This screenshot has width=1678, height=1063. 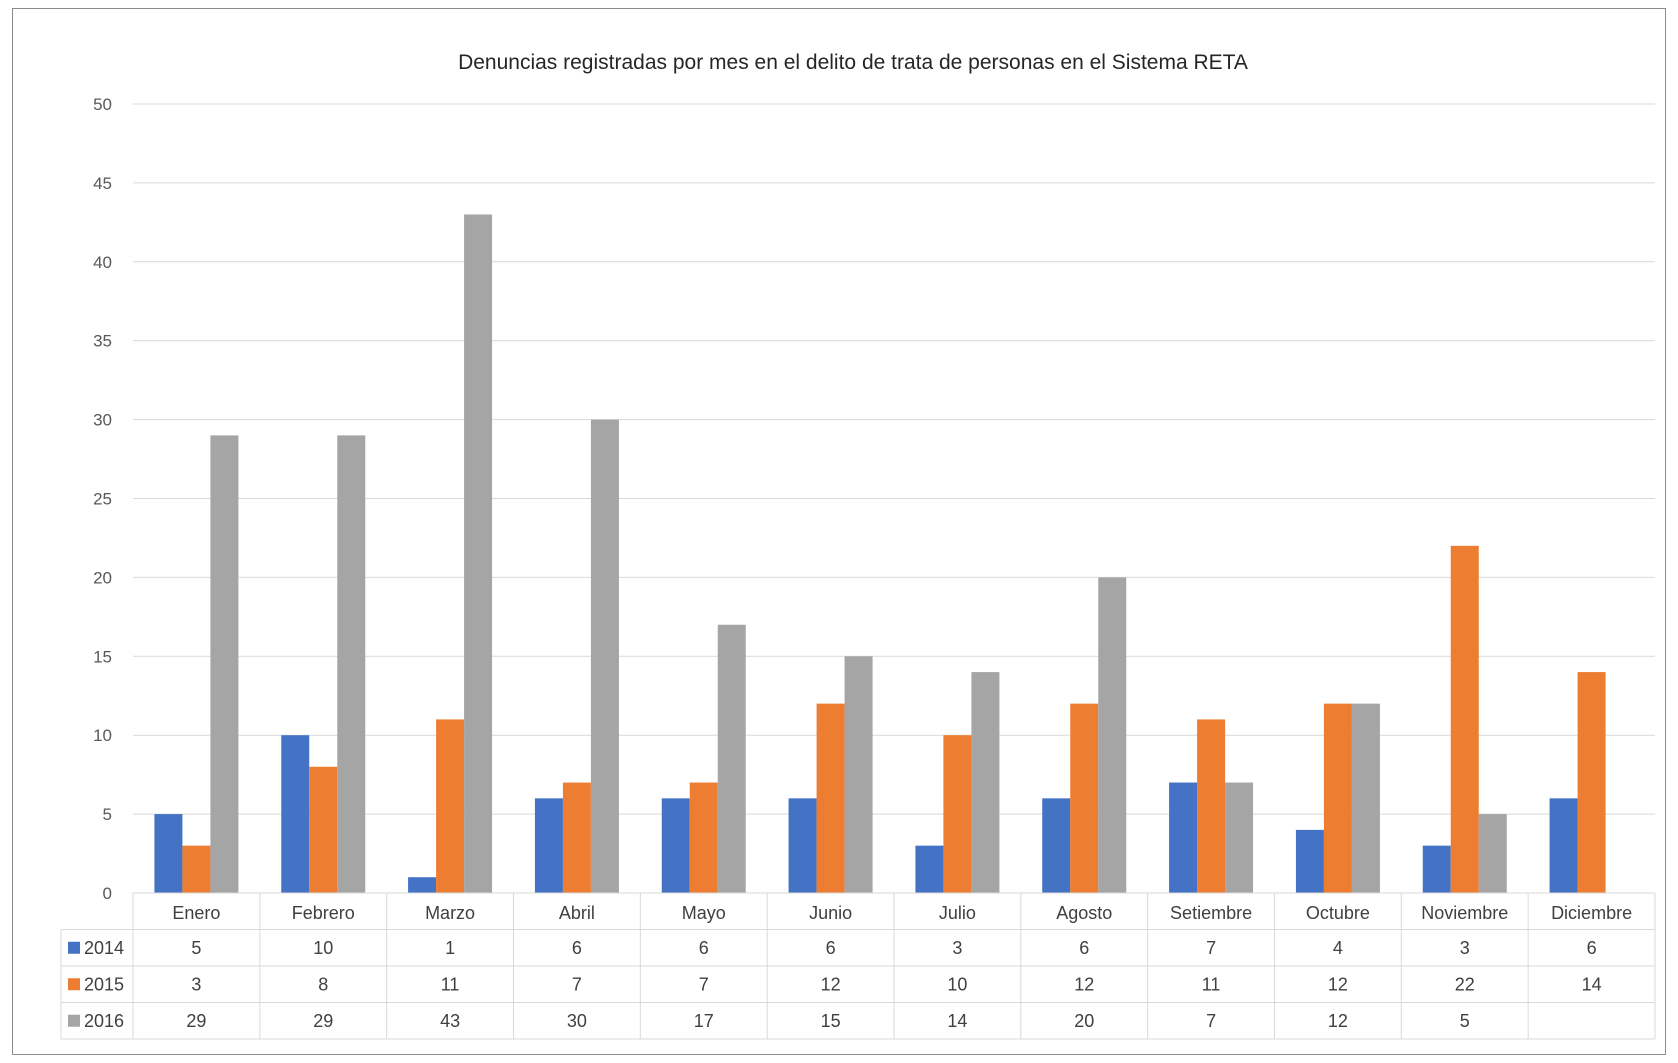 What do you see at coordinates (1436, 869) in the screenshot?
I see `bar-2014-noviembre` at bounding box center [1436, 869].